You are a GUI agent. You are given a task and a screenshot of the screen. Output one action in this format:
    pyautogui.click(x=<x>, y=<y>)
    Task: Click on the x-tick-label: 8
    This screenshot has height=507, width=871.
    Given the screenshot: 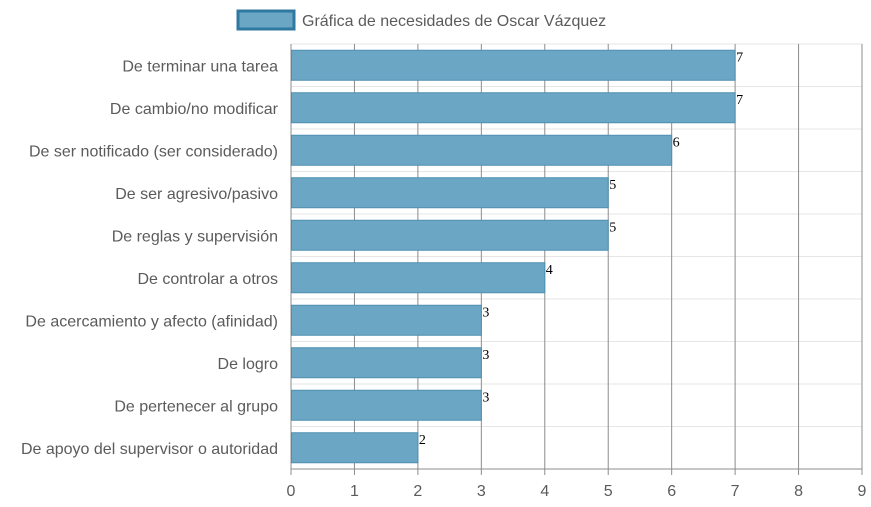 What is the action you would take?
    pyautogui.click(x=798, y=491)
    